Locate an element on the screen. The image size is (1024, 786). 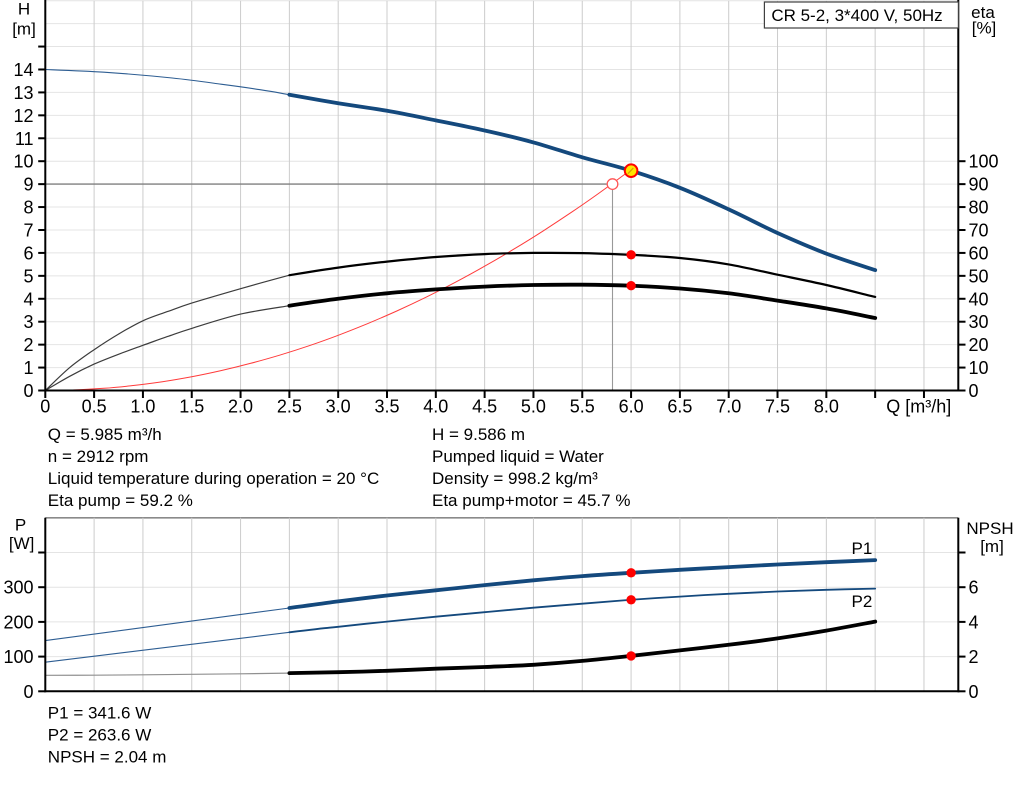
svg-text: 40 is located at coordinates (979, 299).